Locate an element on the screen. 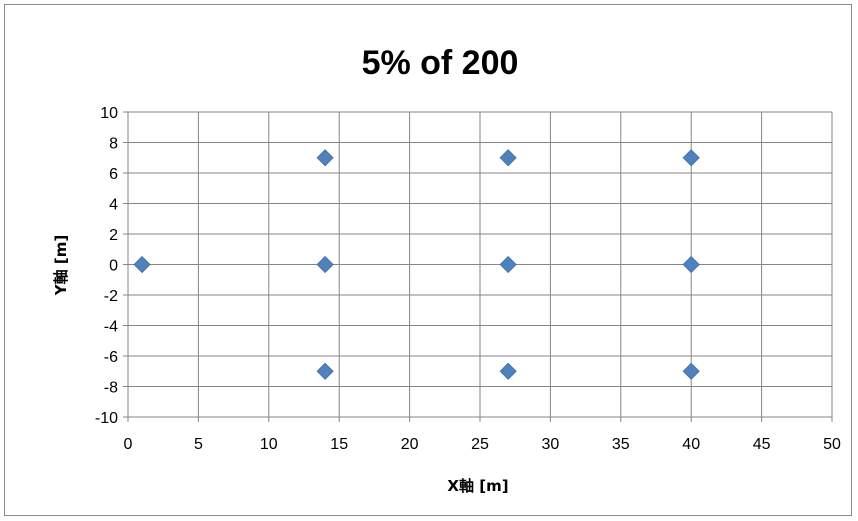  x-tick-label: 40 is located at coordinates (691, 444).